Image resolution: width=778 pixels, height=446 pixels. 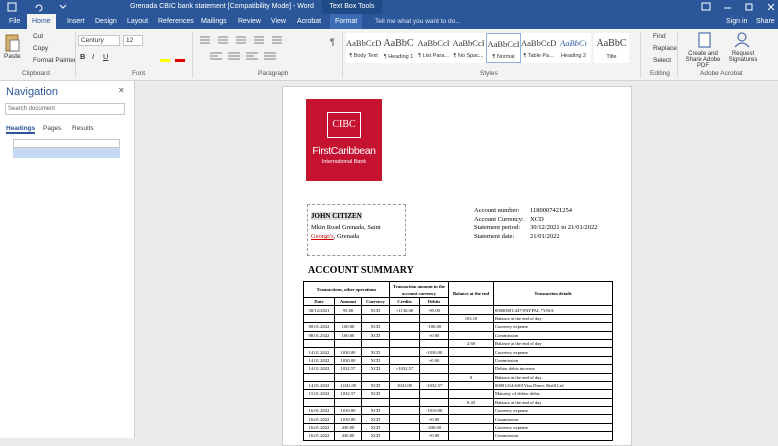 I want to click on ribbon-tab: View, so click(x=279, y=21).